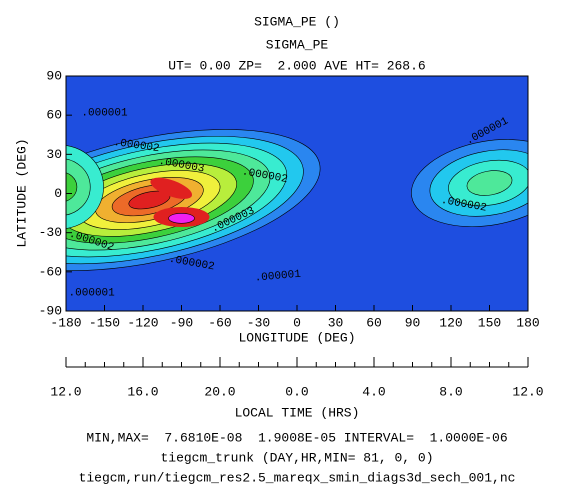 The image size is (566, 503). I want to click on x-tick-label: -180, so click(65, 322).